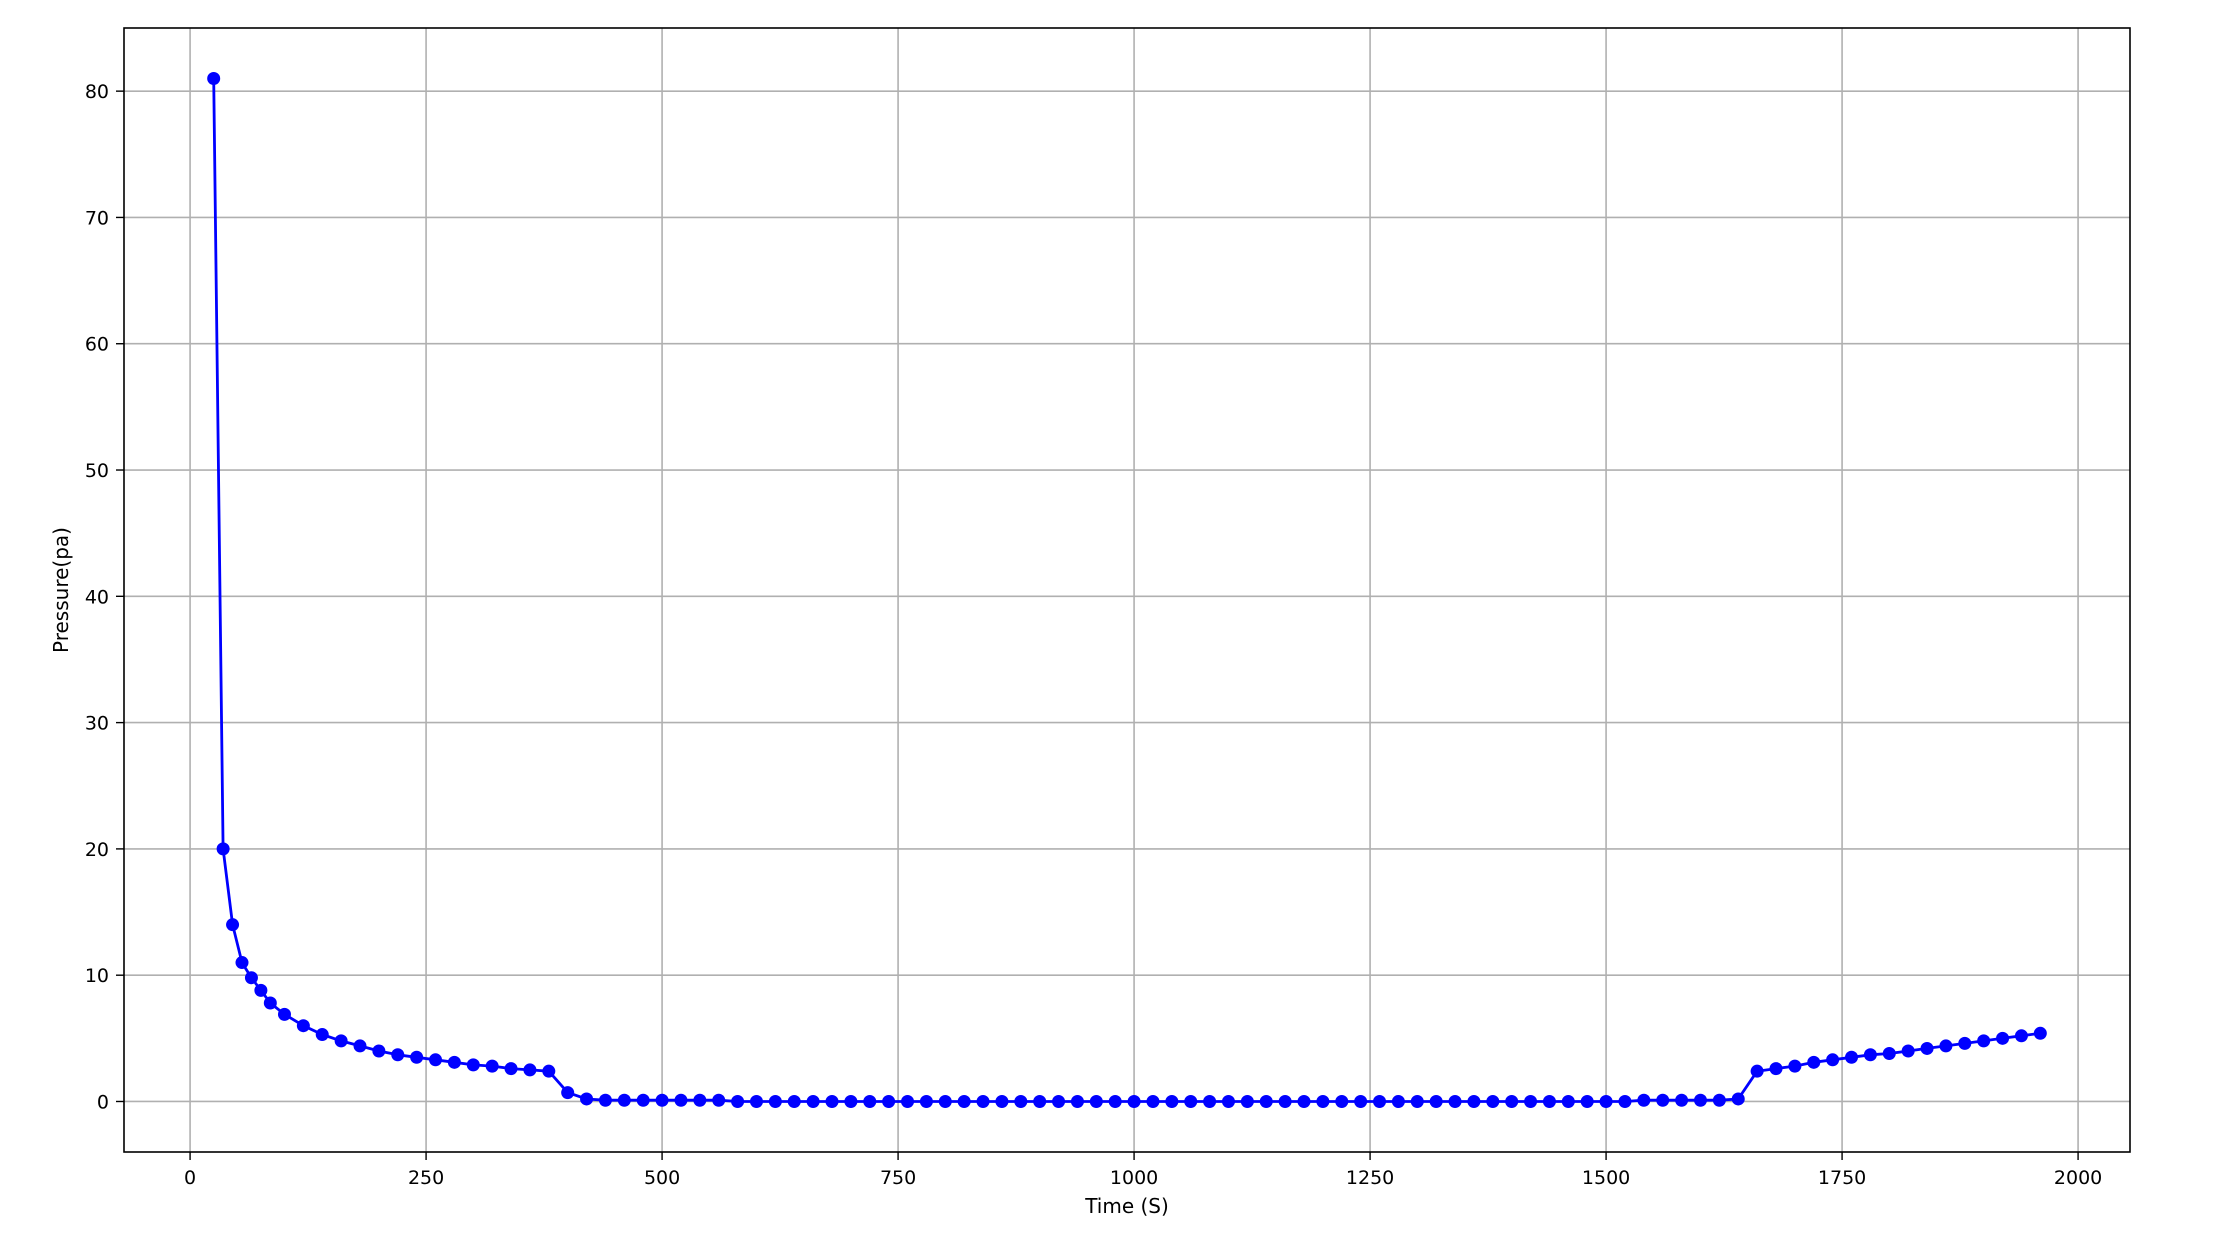 This screenshot has width=2218, height=1249. I want to click on x-tick-label: 500, so click(662, 1178).